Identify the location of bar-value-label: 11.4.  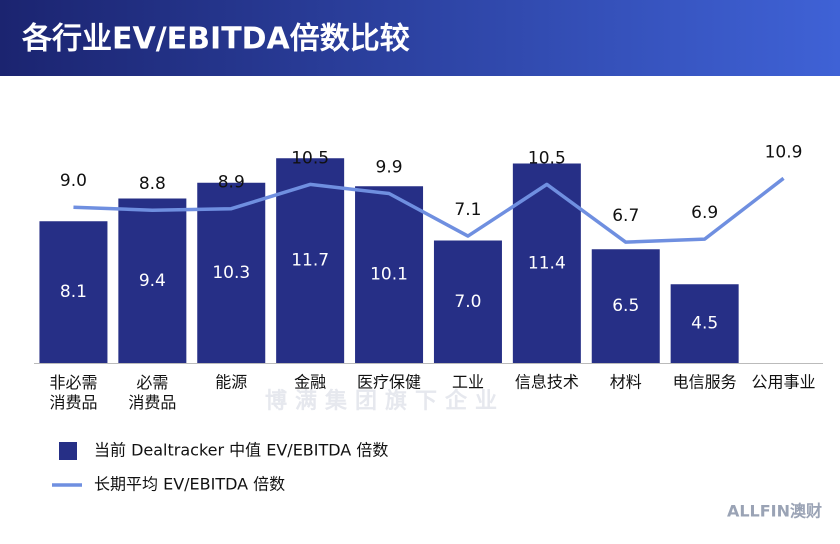
(547, 263).